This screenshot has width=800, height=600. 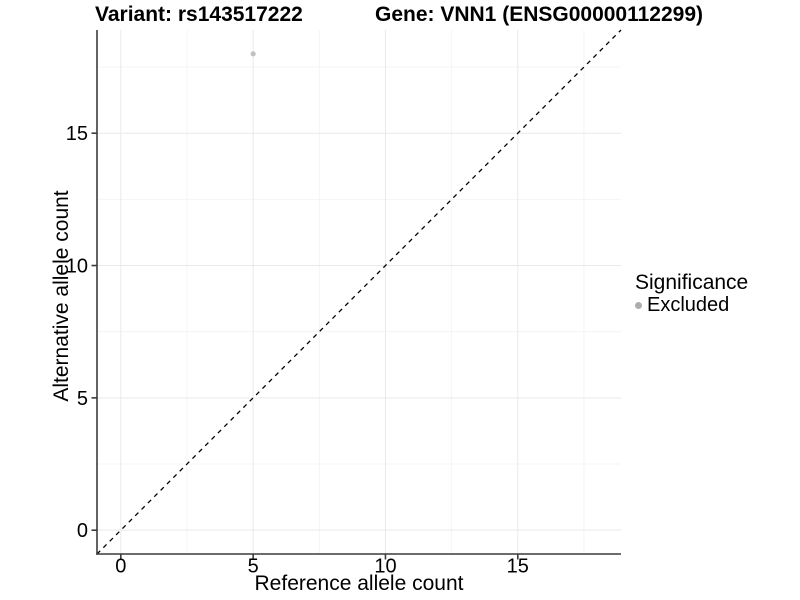 What do you see at coordinates (120, 567) in the screenshot?
I see `x-tick-label: 0` at bounding box center [120, 567].